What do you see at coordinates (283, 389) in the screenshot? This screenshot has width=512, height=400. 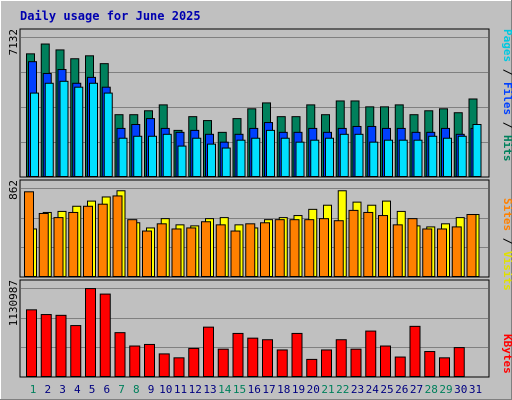 I see `x-label-day-18: 18` at bounding box center [283, 389].